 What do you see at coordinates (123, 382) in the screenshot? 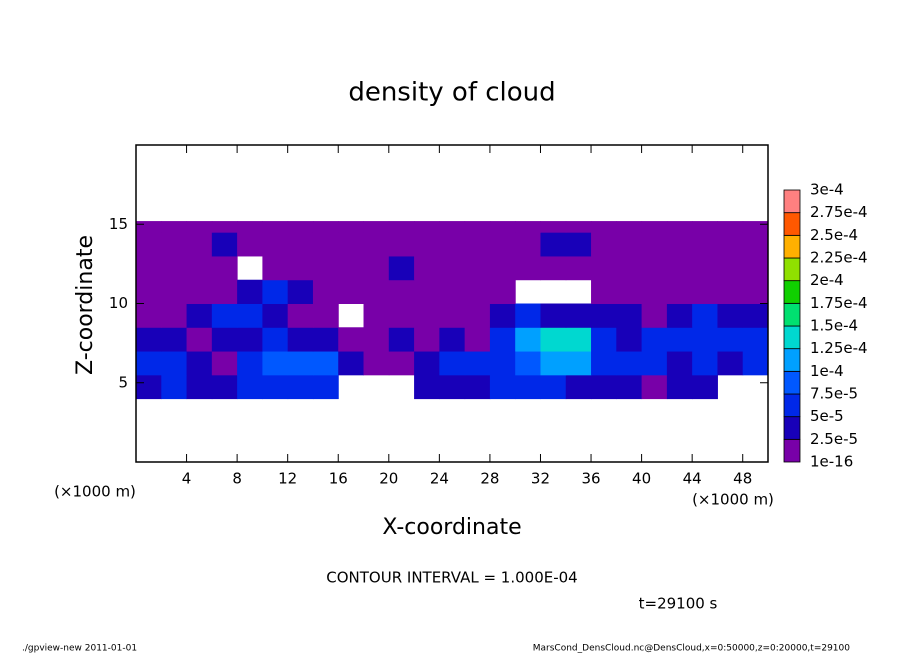
I see `y-tick-label: 5` at bounding box center [123, 382].